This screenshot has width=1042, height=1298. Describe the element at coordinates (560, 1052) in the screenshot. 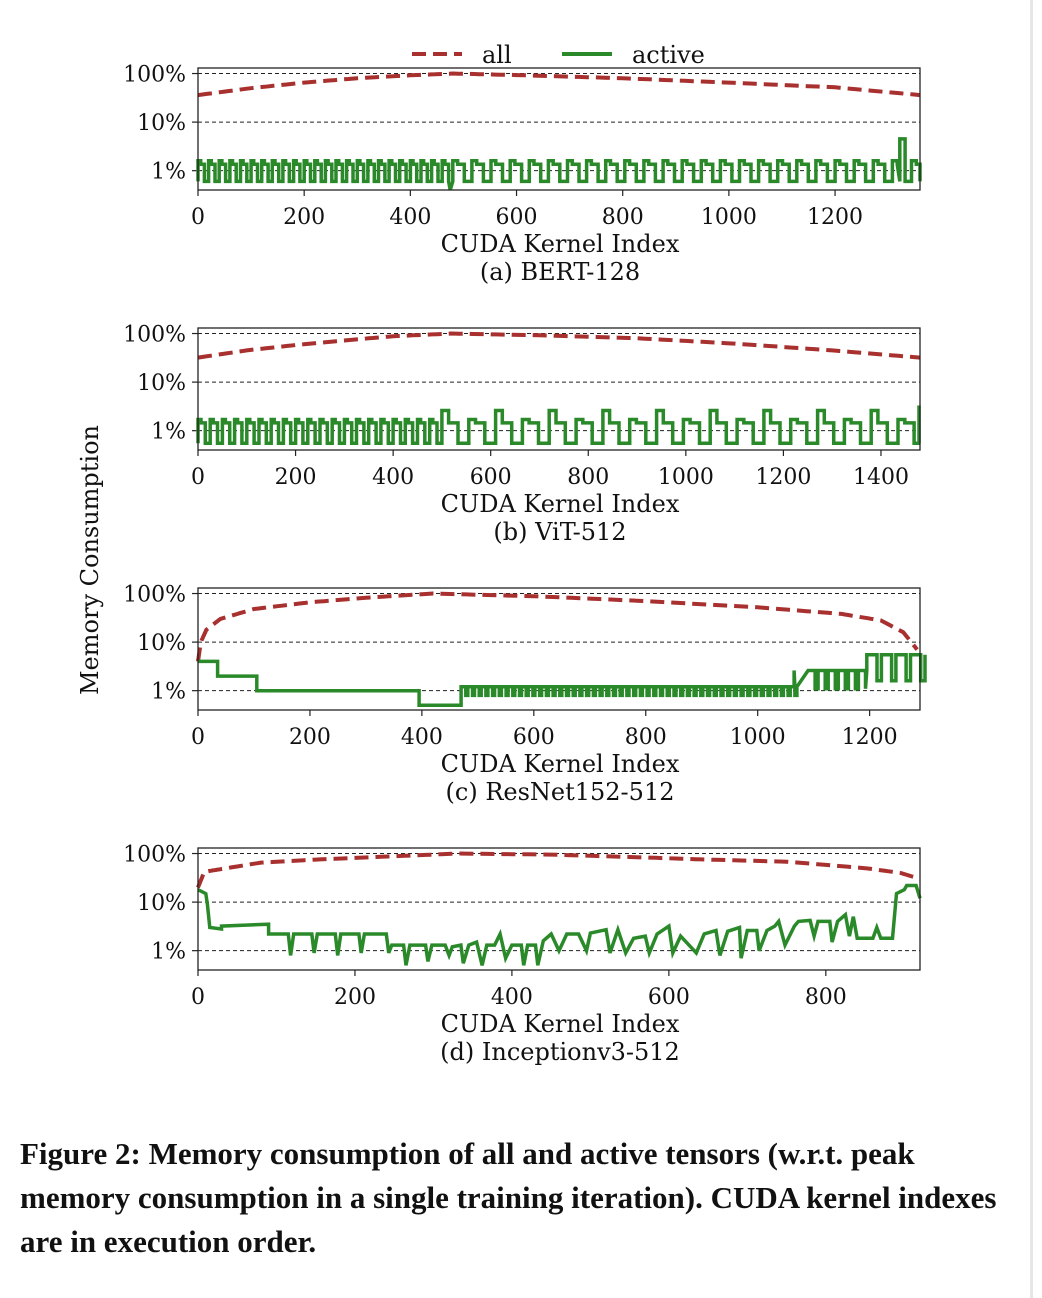

I see `chart-subtitle: (d) Inceptionv3-512` at that location.